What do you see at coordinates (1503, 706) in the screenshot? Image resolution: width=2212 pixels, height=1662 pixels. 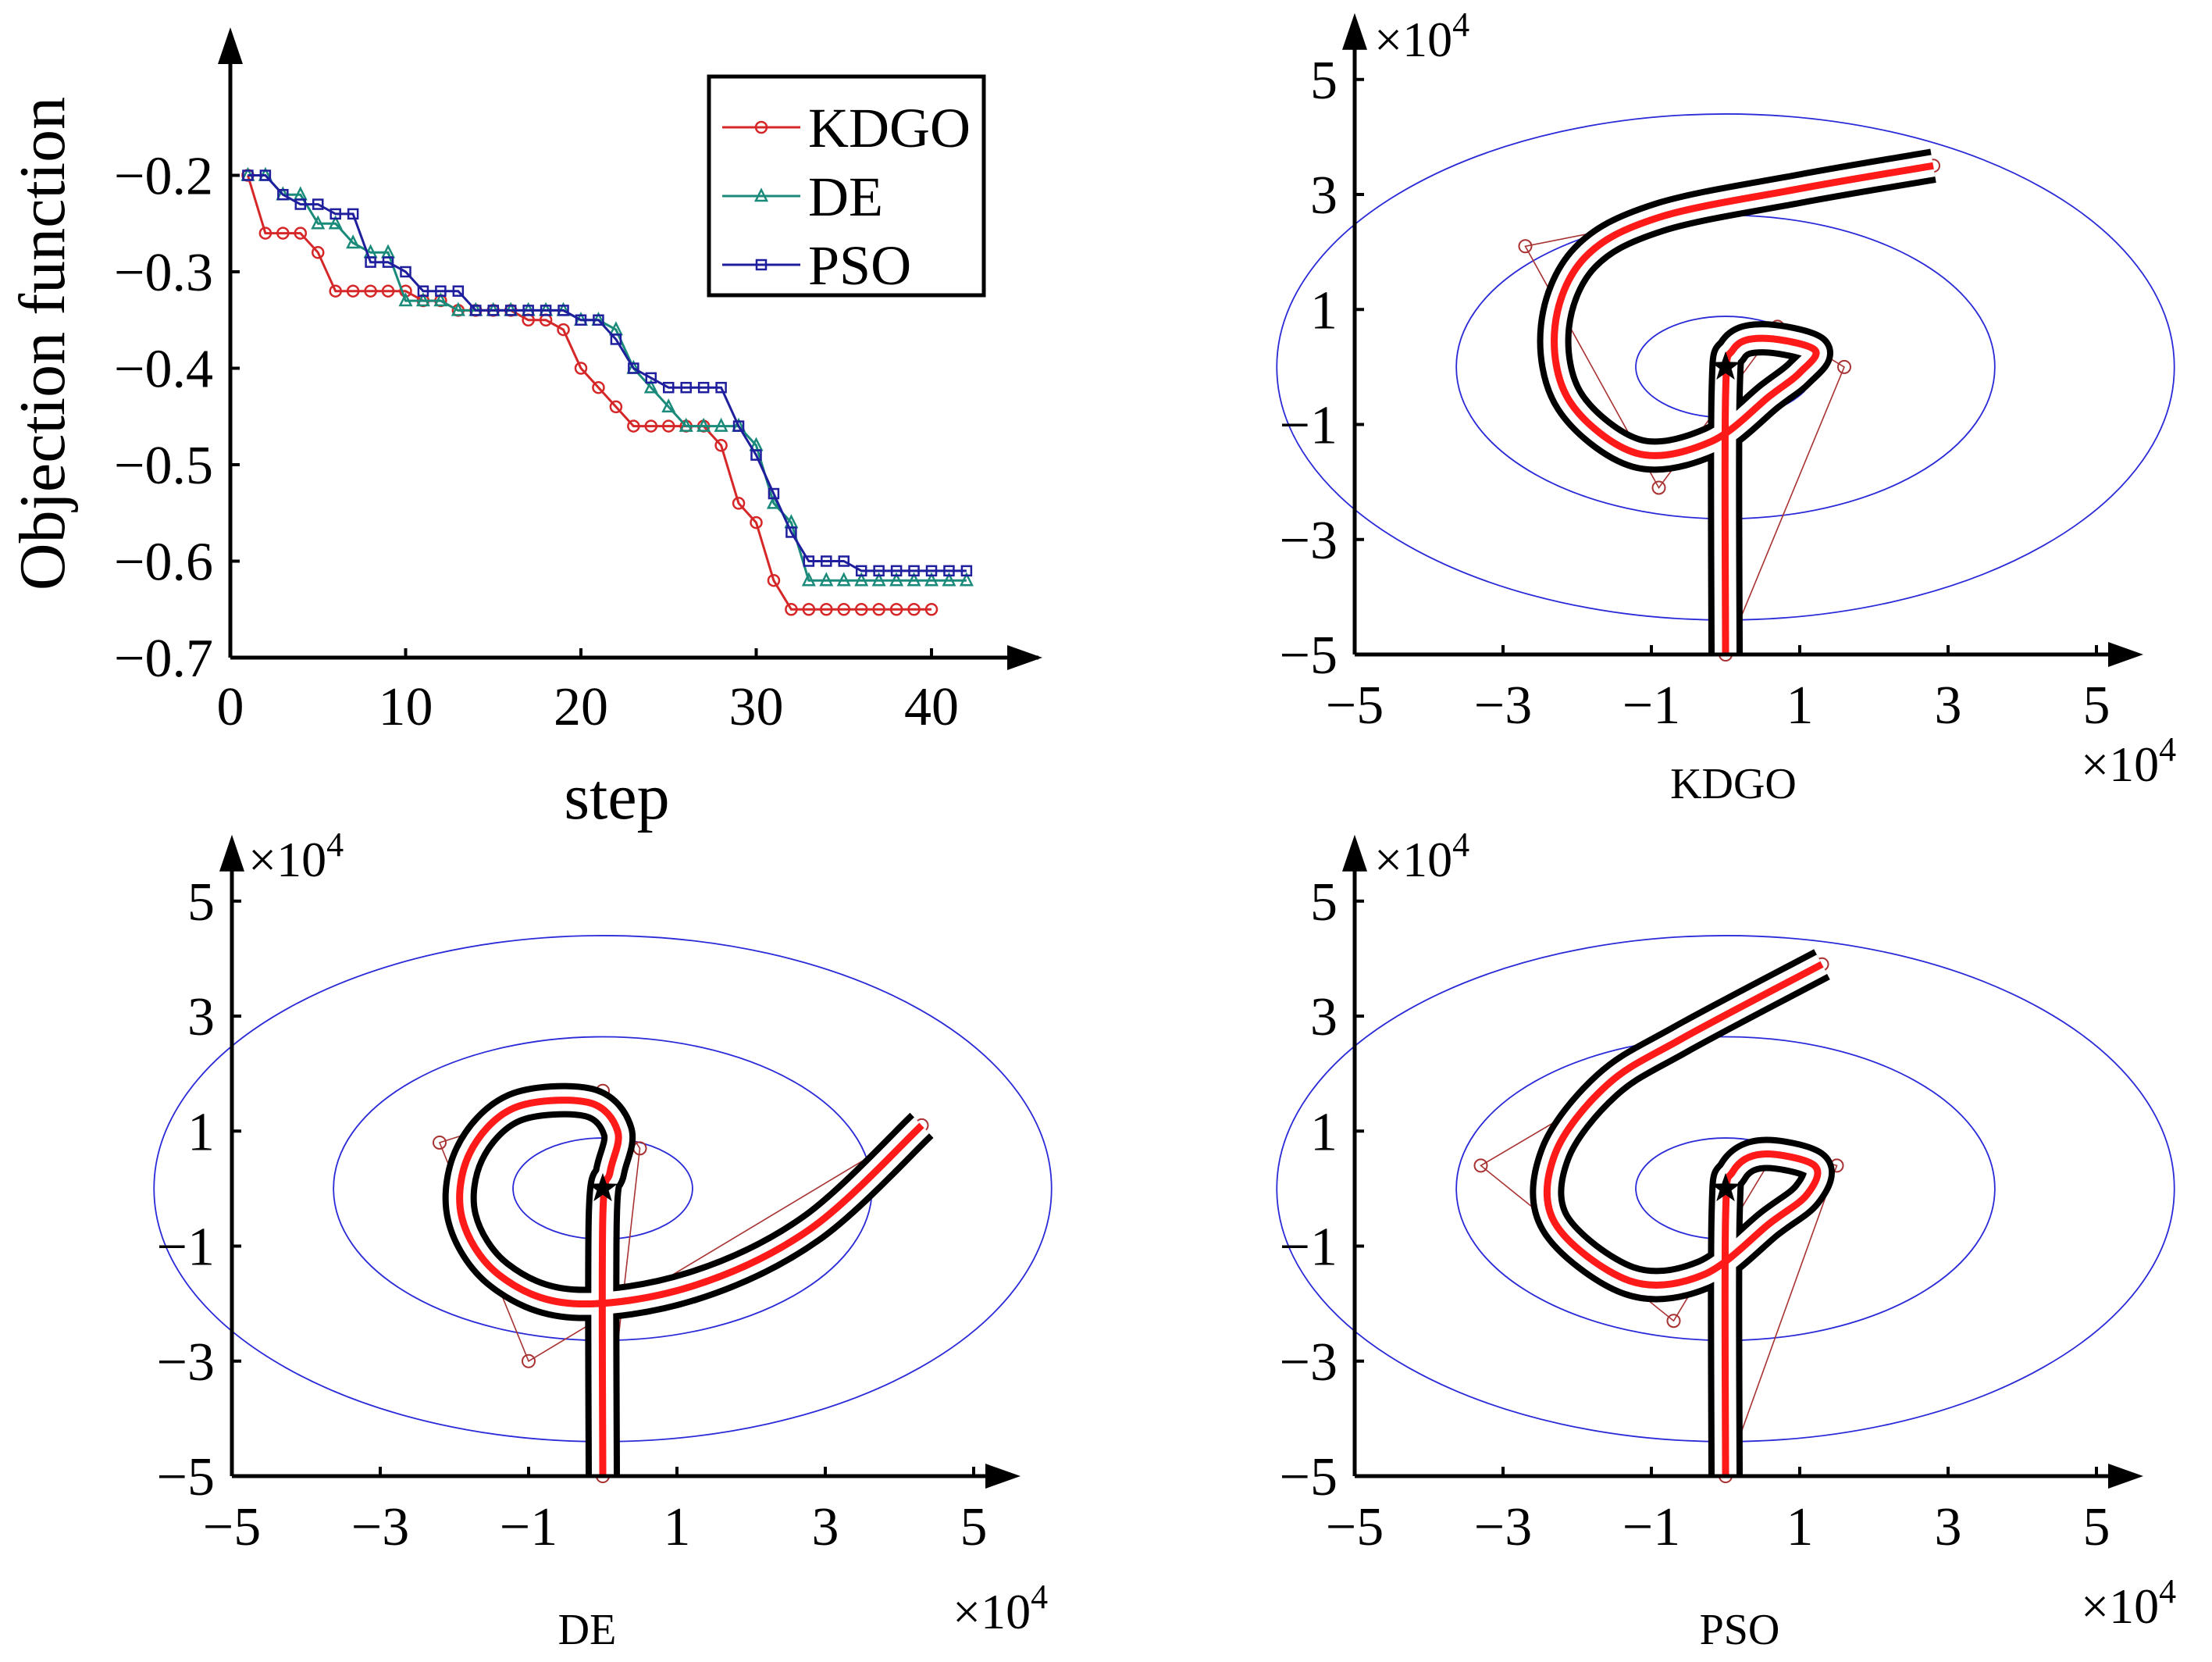 I see `x-tick-label: −3` at bounding box center [1503, 706].